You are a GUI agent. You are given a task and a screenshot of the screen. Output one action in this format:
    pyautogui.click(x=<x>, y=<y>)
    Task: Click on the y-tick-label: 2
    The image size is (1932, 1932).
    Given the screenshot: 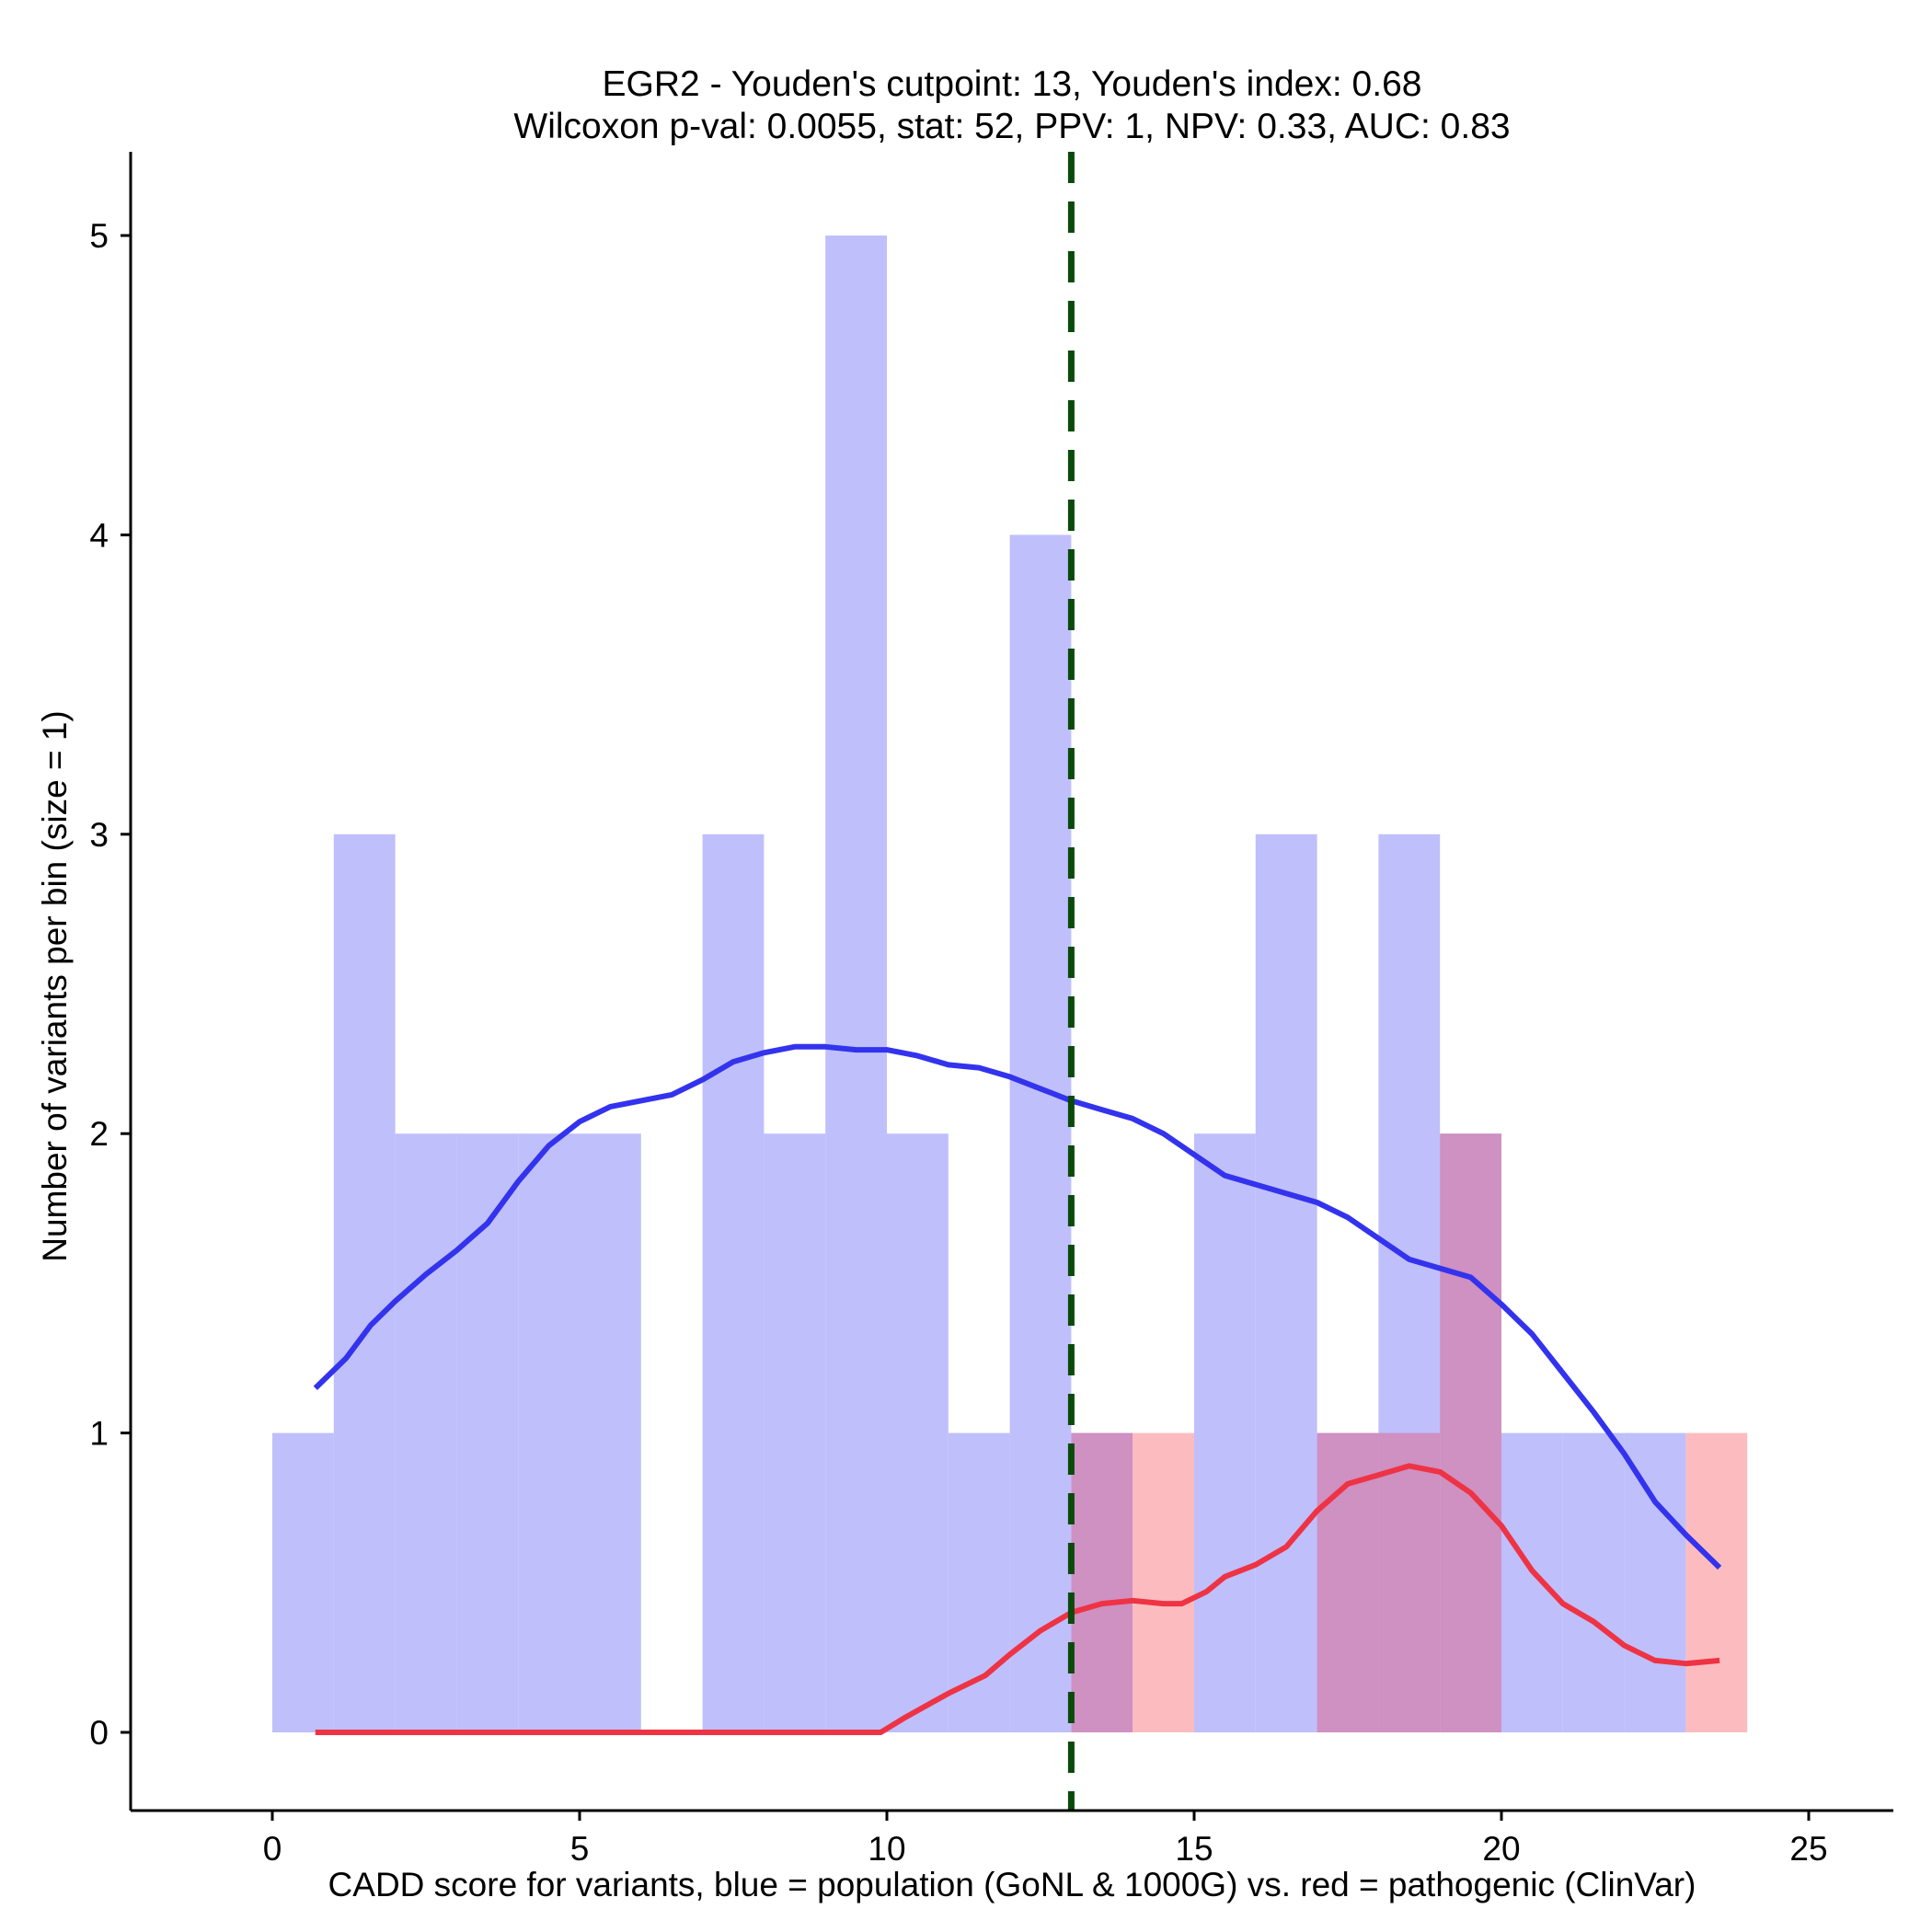 What is the action you would take?
    pyautogui.click(x=99, y=1134)
    